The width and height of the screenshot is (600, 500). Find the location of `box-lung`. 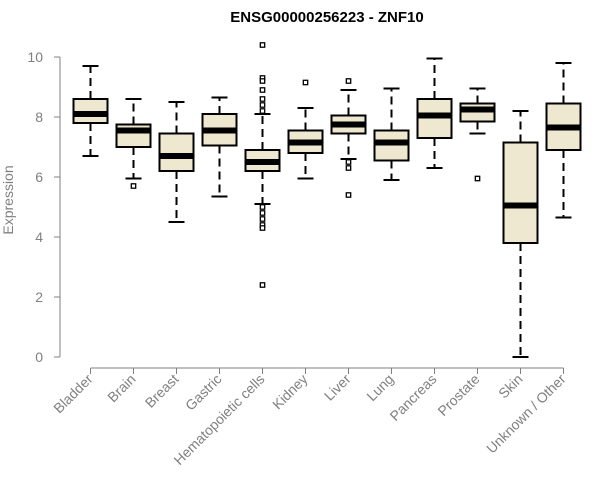

box-lung is located at coordinates (391, 134).